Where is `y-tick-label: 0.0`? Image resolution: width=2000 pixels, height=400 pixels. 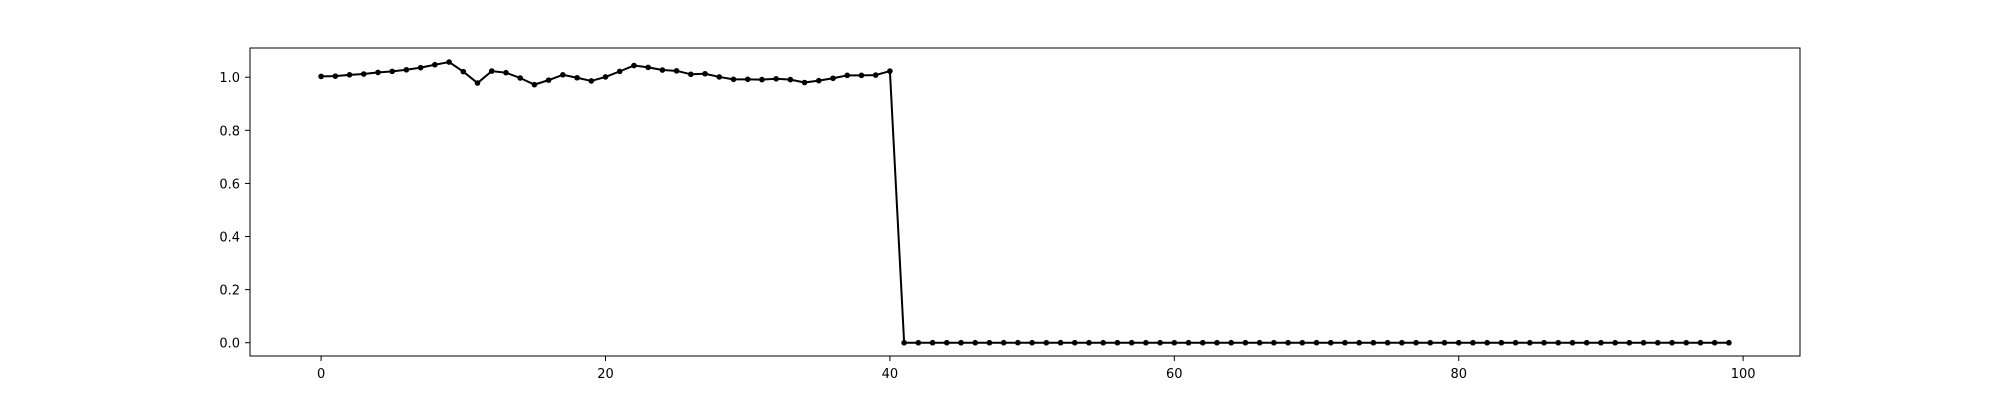 y-tick-label: 0.0 is located at coordinates (229, 344).